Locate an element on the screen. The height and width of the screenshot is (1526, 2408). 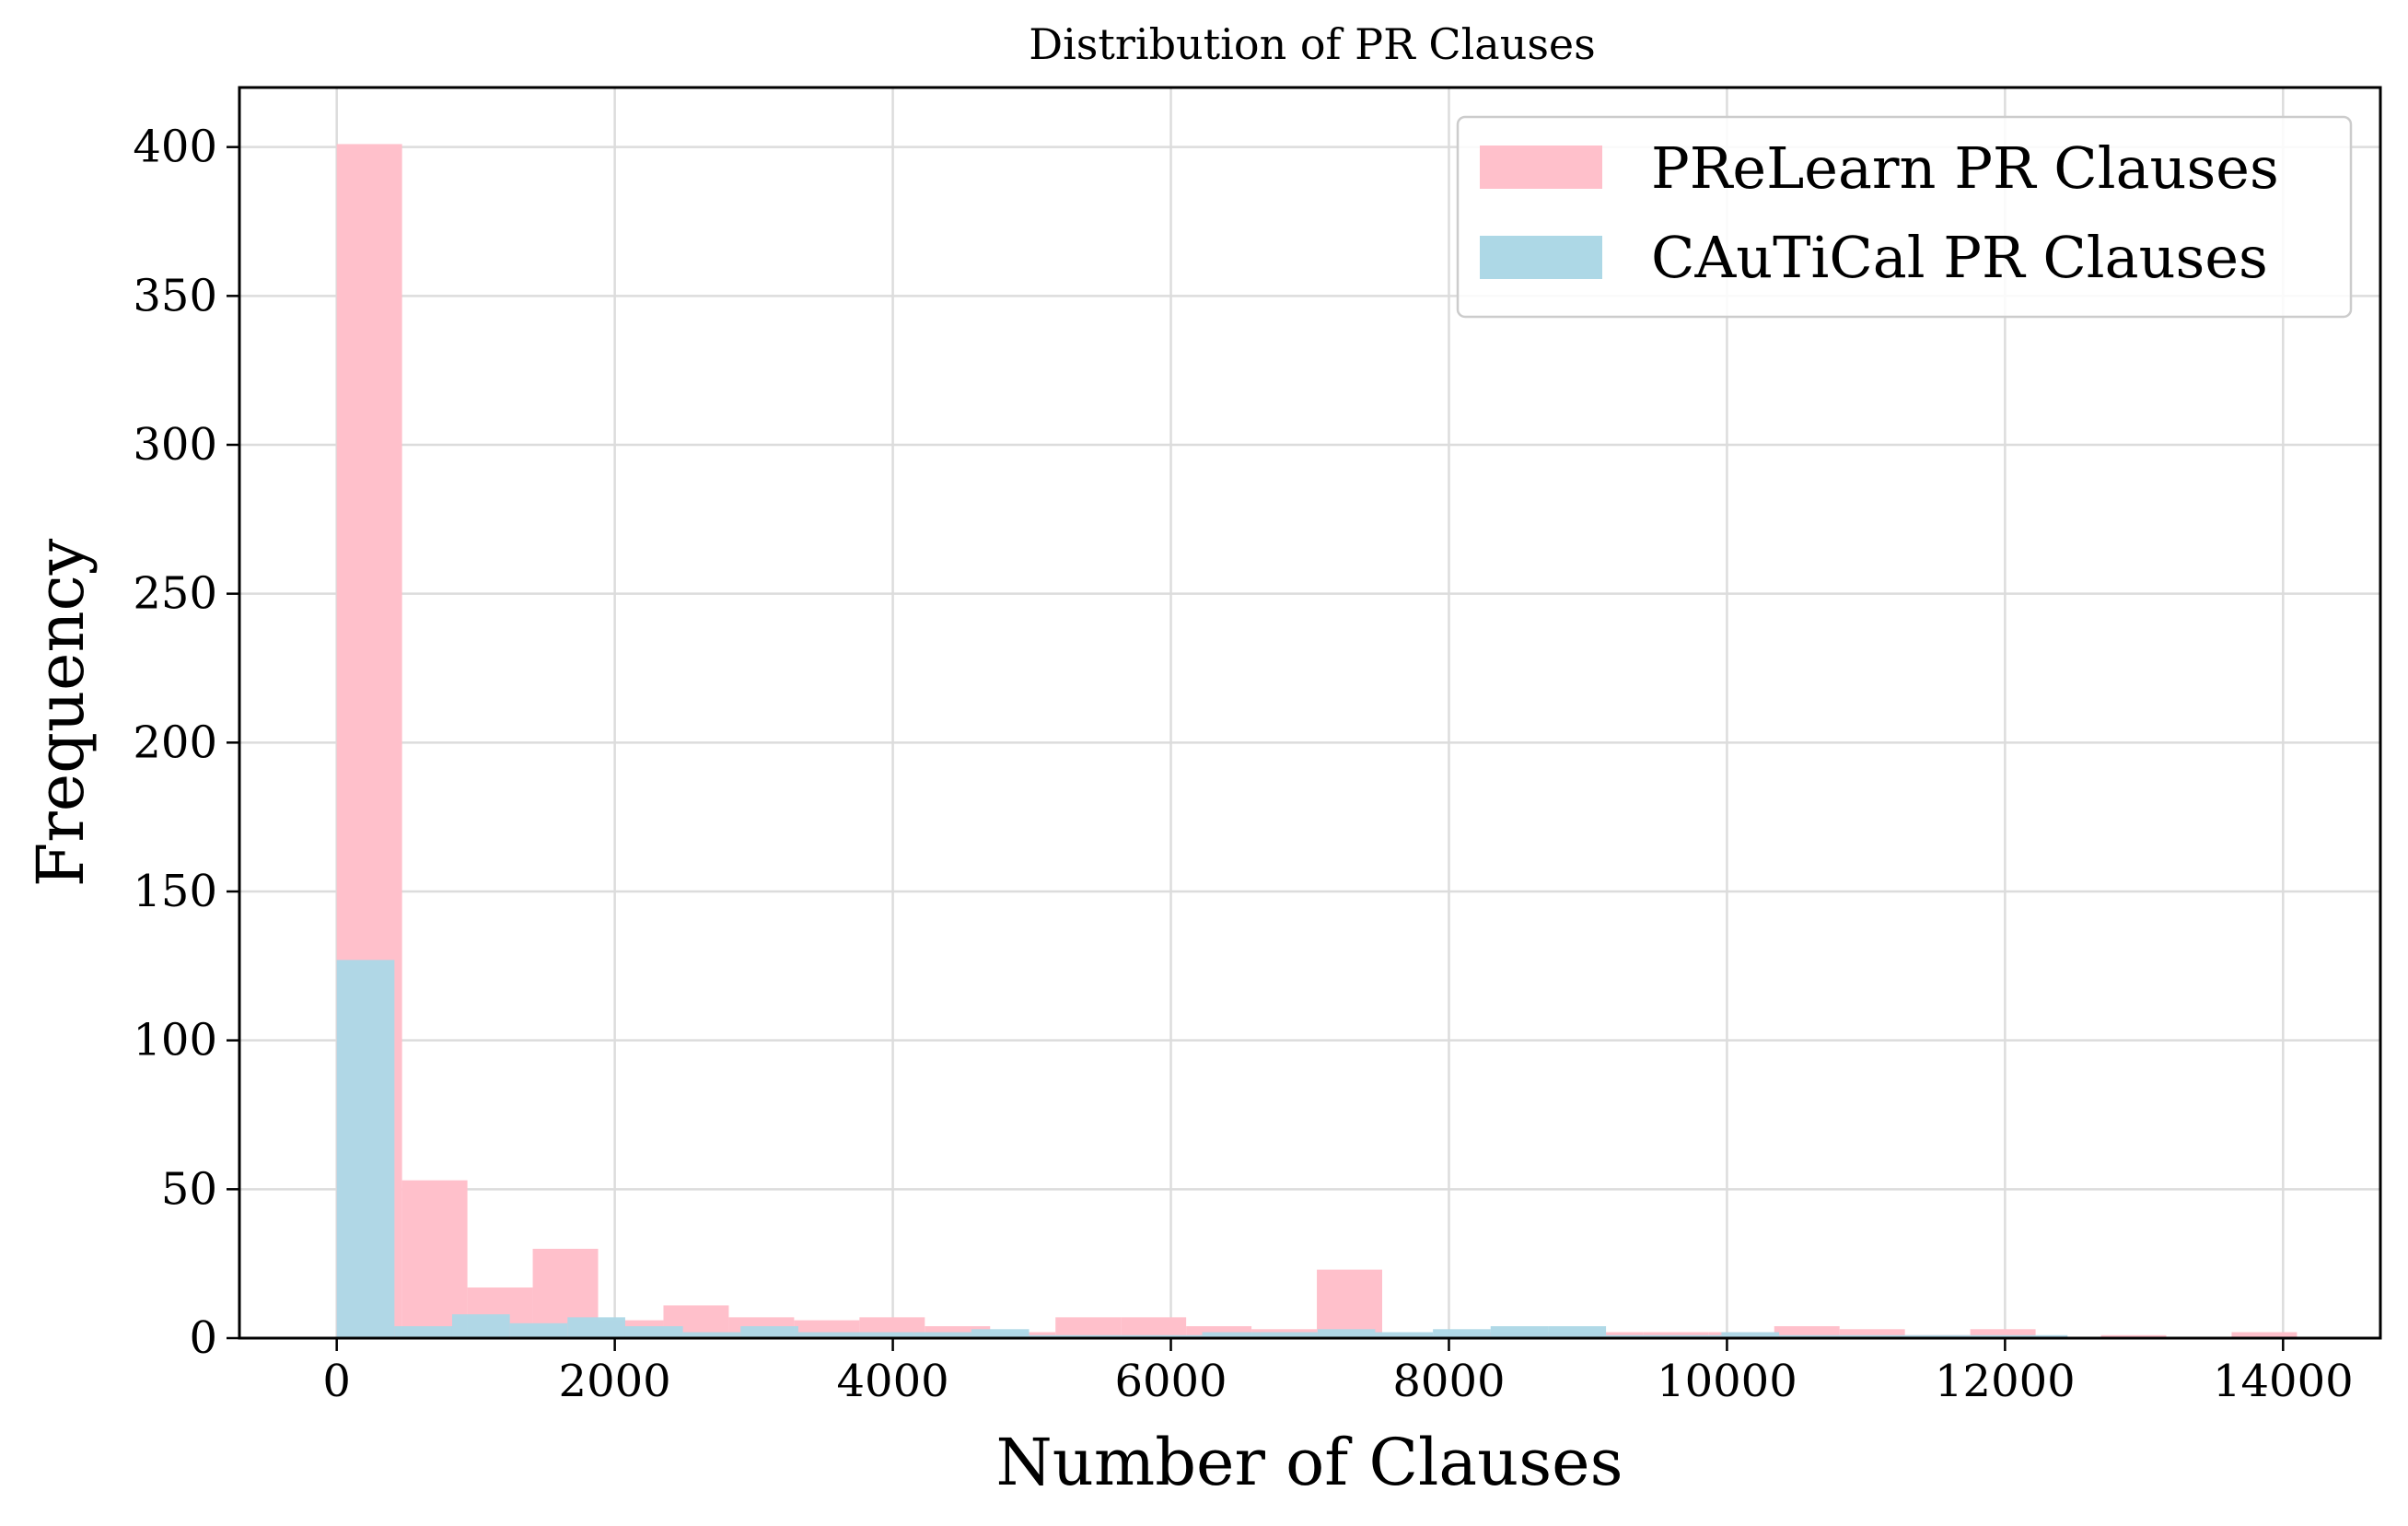
x-axis-ticks: 0 2000 4000 6000 8000 10000 12000 14000 is located at coordinates (1338, 1372).